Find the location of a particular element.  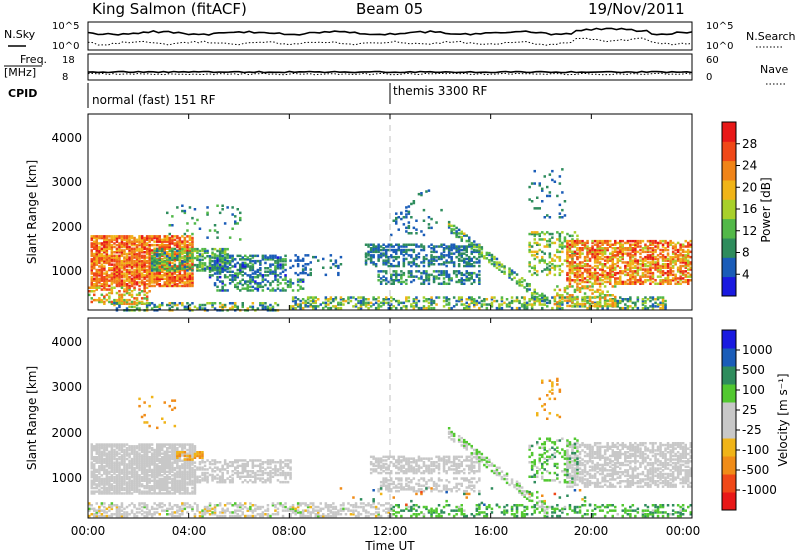

noise-panel-frame is located at coordinates (390, 36).